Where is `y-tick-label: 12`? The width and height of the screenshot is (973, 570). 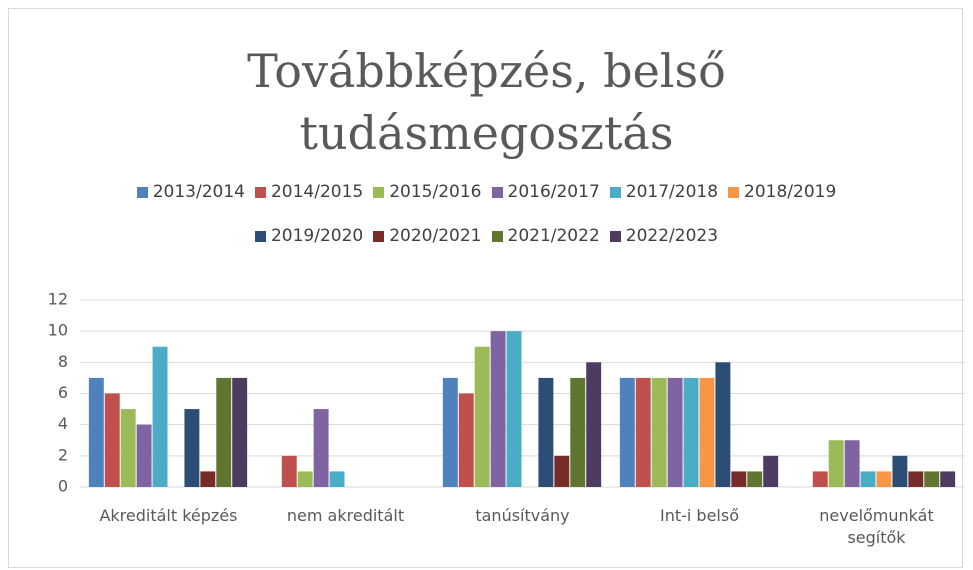
y-tick-label: 12 is located at coordinates (58, 299).